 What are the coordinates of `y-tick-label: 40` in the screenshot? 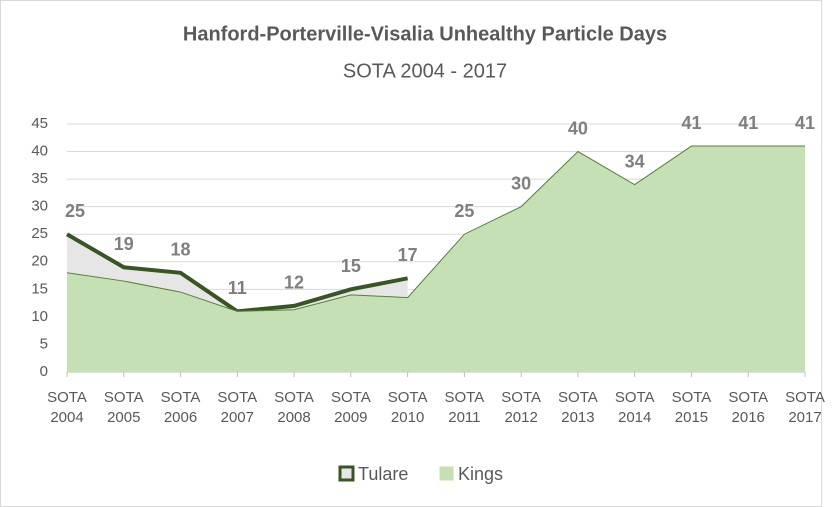 It's located at (39, 151).